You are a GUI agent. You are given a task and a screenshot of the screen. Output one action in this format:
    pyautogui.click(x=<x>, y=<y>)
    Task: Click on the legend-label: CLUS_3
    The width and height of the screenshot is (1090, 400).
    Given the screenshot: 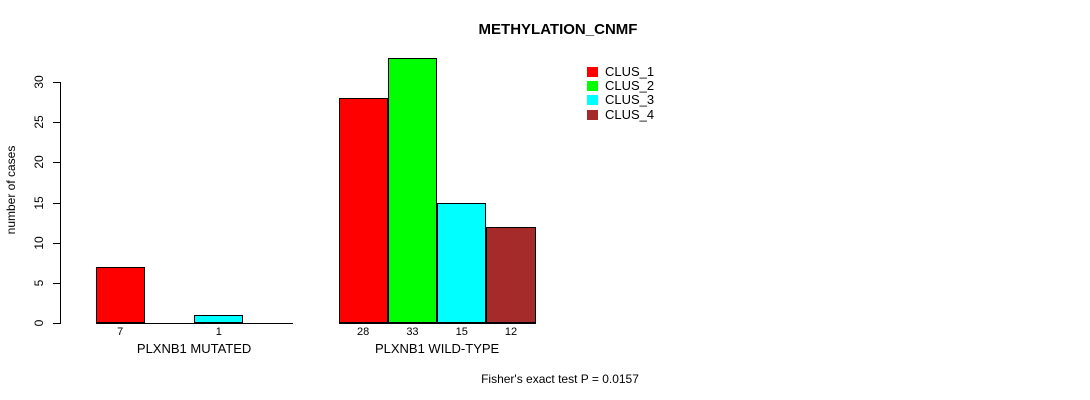 What is the action you would take?
    pyautogui.click(x=630, y=100)
    